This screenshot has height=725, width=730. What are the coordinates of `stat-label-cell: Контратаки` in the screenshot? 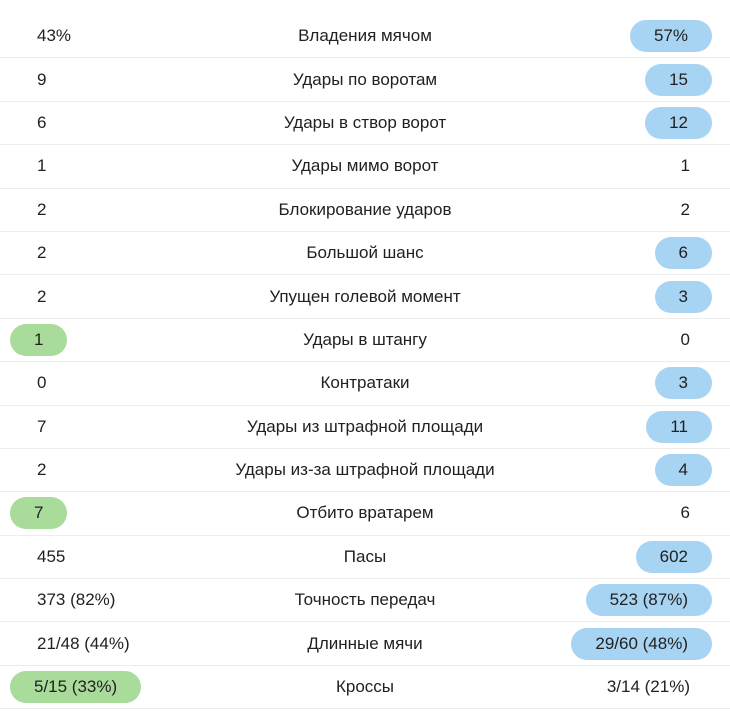 It's located at (365, 383).